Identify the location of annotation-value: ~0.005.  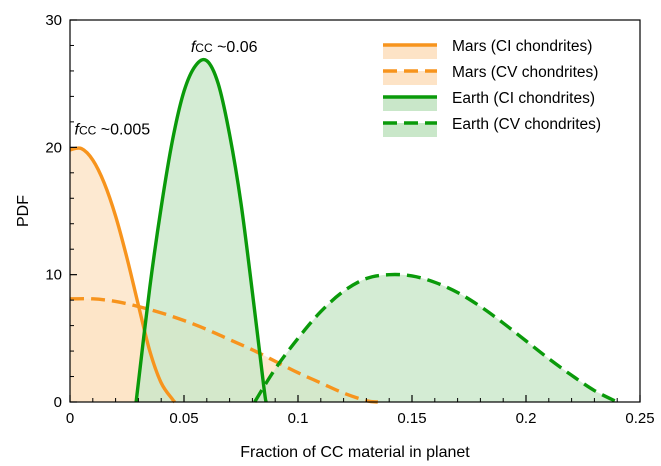
(123, 130).